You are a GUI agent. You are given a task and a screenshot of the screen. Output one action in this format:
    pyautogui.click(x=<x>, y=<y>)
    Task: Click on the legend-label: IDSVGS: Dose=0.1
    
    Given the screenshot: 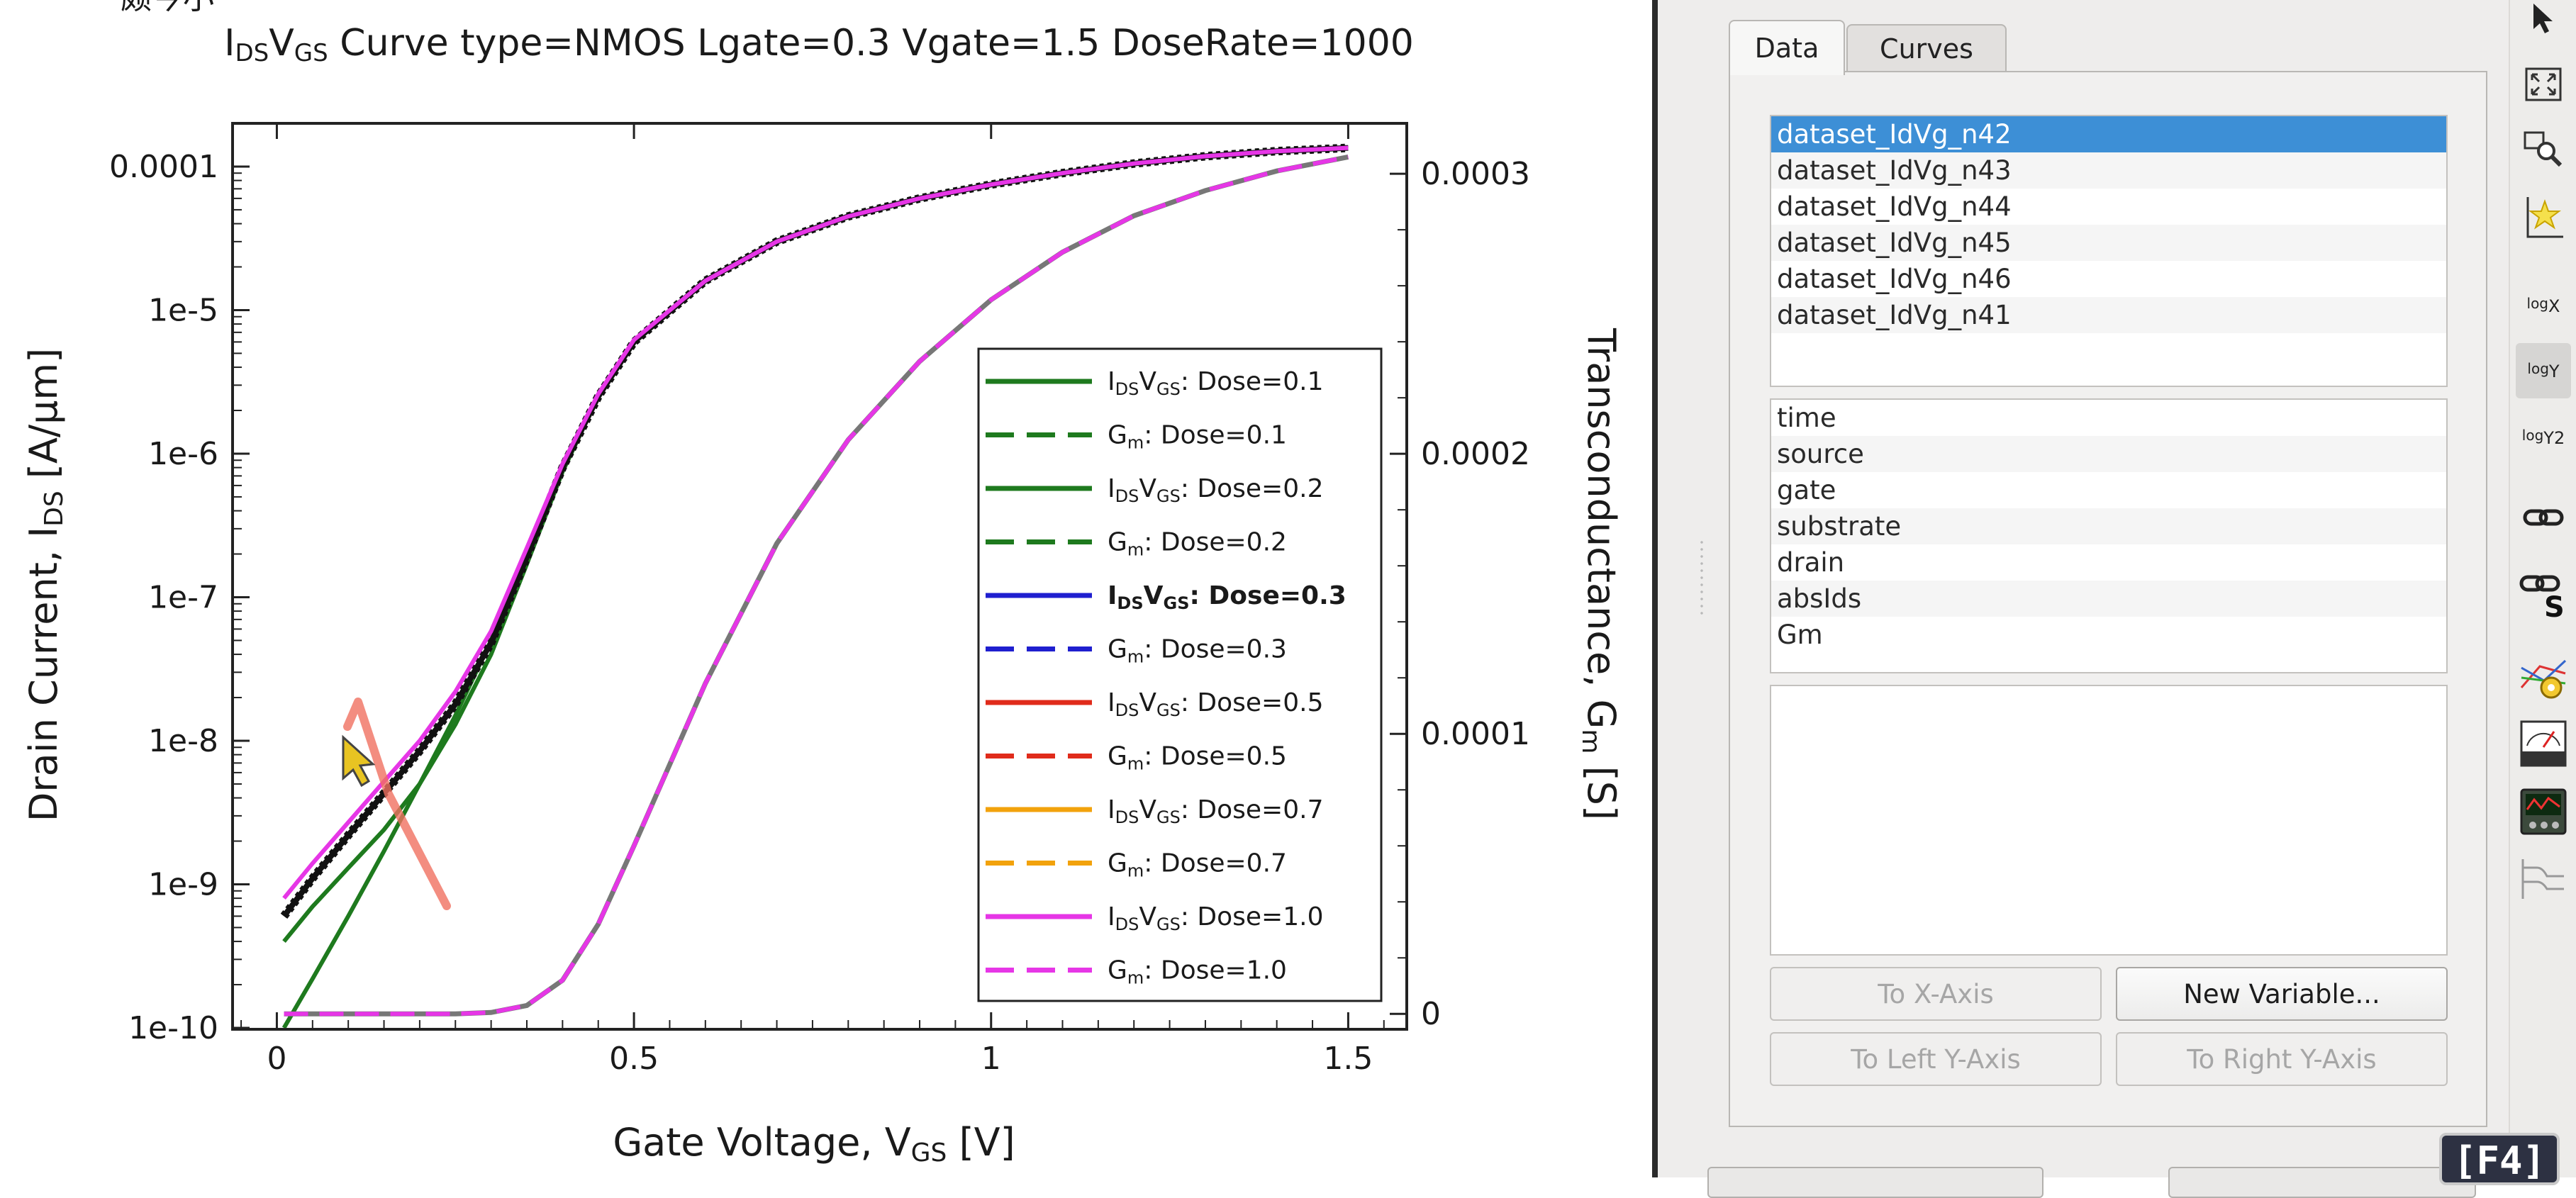 What is the action you would take?
    pyautogui.click(x=1215, y=383)
    